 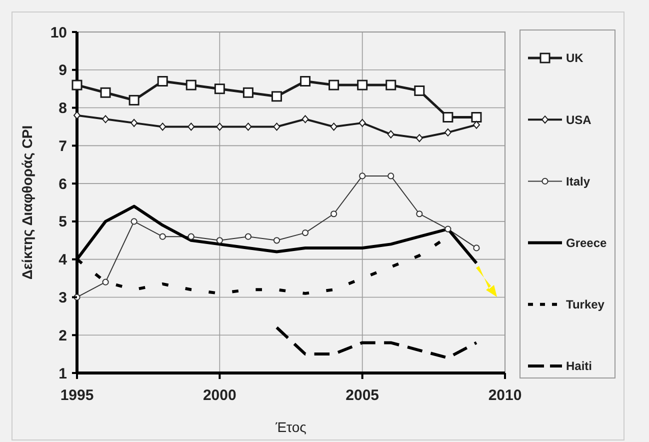 I want to click on y-tick-label: 6, so click(x=62, y=184).